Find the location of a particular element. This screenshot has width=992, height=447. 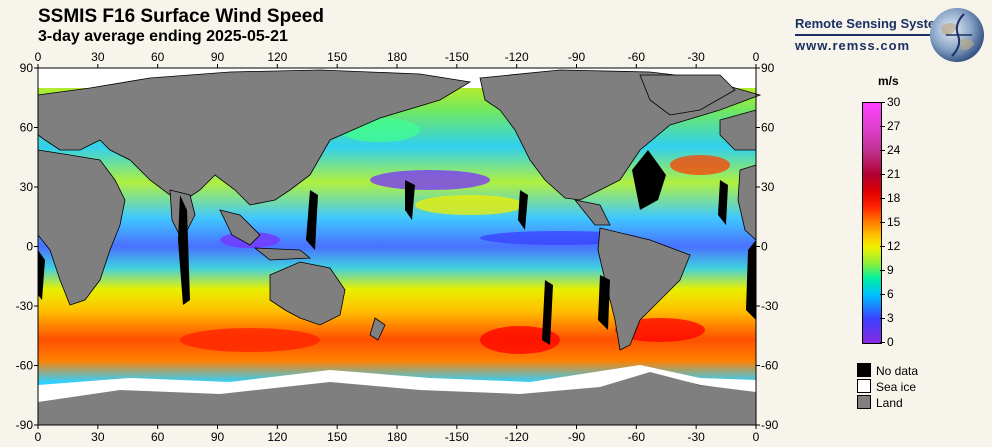

longitude-labels-top: 0 30 60 90 120 150 180 -150 -120 -90 -60 -30 0 is located at coordinates (397, 59).